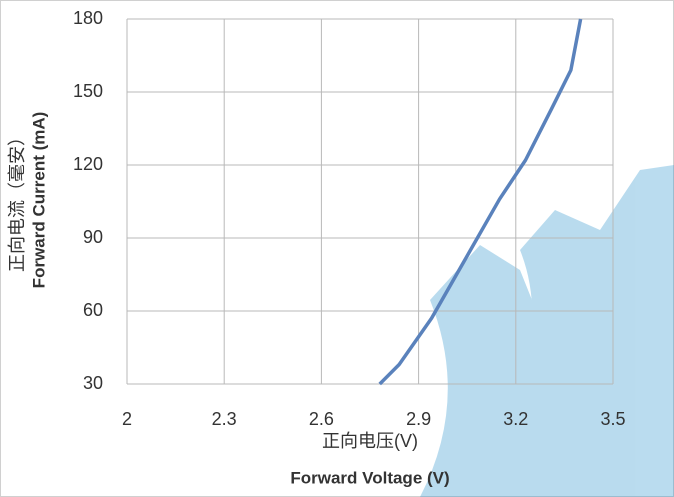 The height and width of the screenshot is (497, 674). What do you see at coordinates (370, 441) in the screenshot?
I see `x-axis-label: 正向电压(V)` at bounding box center [370, 441].